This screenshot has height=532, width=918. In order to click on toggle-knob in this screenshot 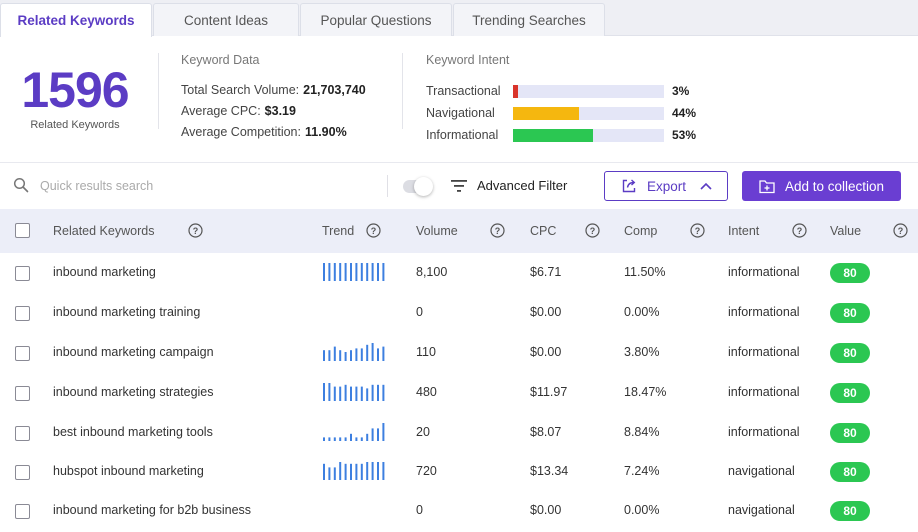, I will do `click(423, 186)`.